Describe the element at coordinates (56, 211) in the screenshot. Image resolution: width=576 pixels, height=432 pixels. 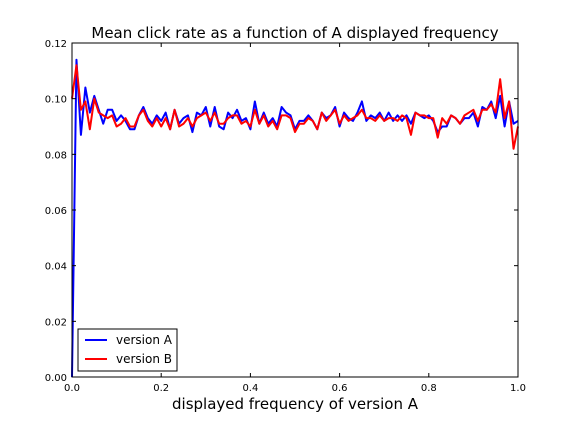
I see `y-tick-label: 0.06` at that location.